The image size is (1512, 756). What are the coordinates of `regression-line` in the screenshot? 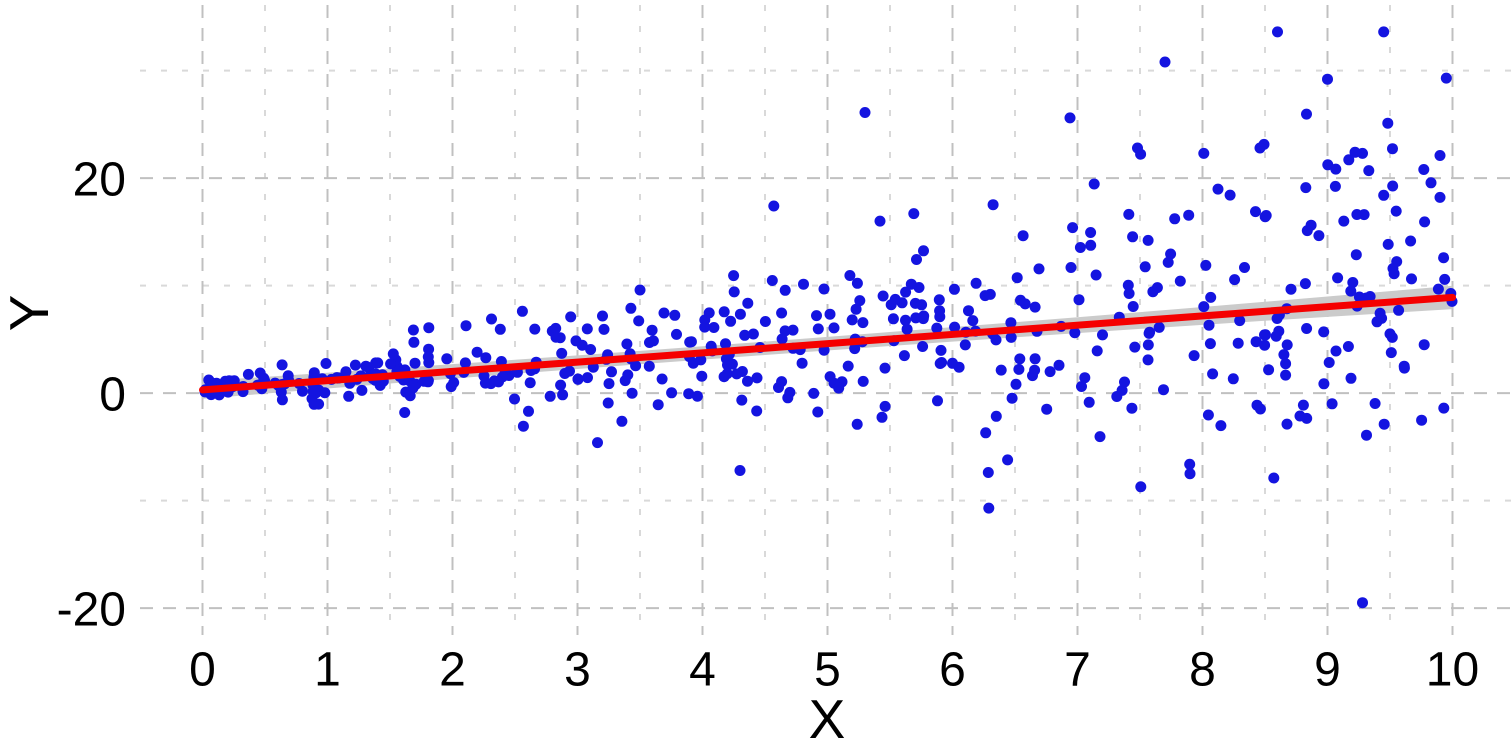 It's located at (827, 343).